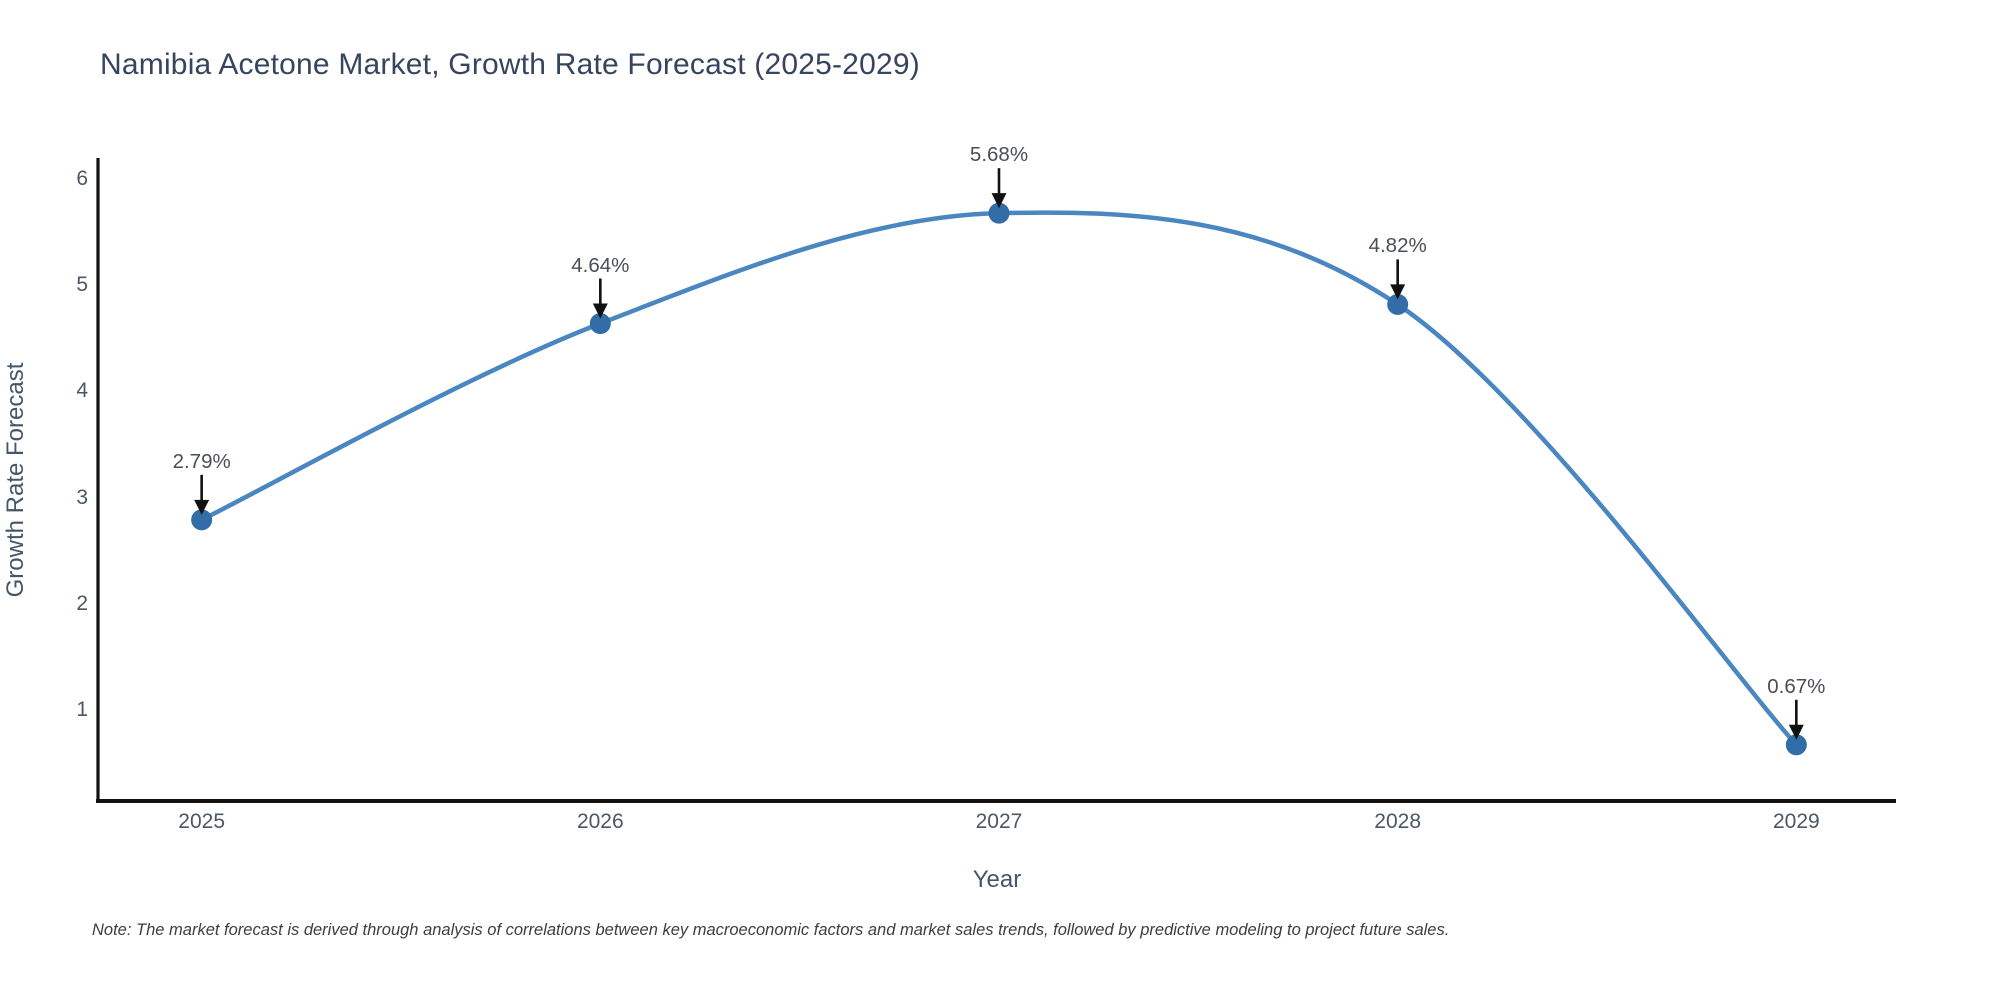 This screenshot has height=1000, width=2000. Describe the element at coordinates (82, 603) in the screenshot. I see `y-tick-label: 2` at that location.